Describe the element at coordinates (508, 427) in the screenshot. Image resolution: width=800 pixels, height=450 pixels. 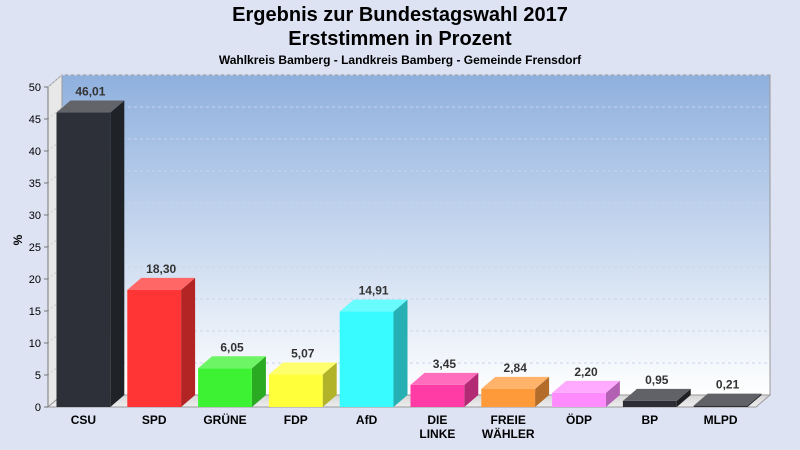
I see `x-tick-label: FREIE WÄHLER` at that location.